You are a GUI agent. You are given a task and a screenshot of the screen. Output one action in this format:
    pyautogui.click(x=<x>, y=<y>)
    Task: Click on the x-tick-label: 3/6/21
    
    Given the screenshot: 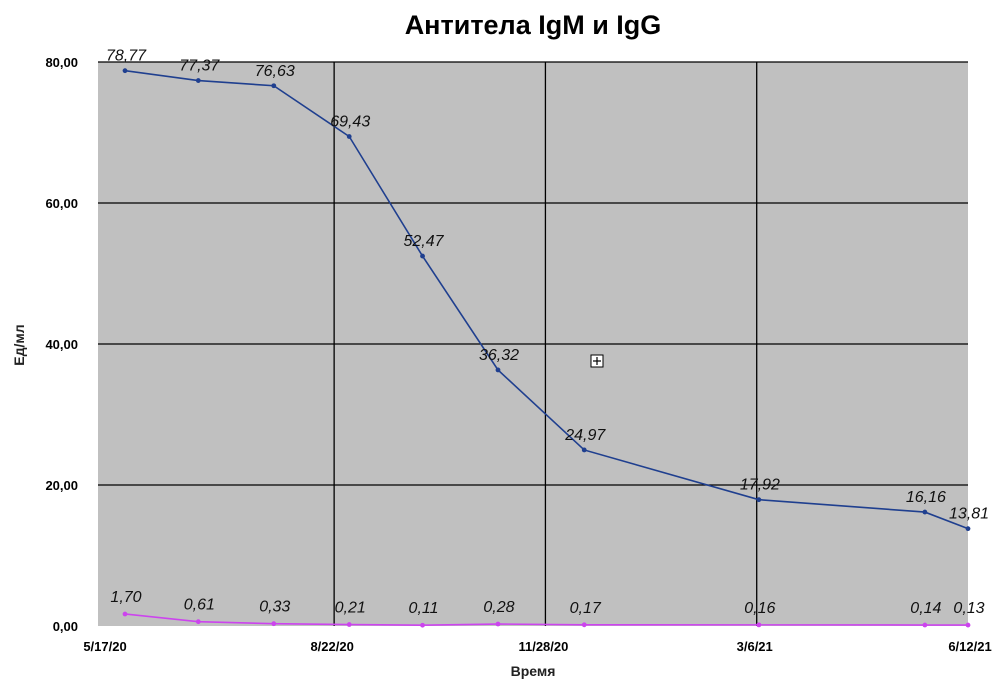 What is the action you would take?
    pyautogui.click(x=755, y=646)
    